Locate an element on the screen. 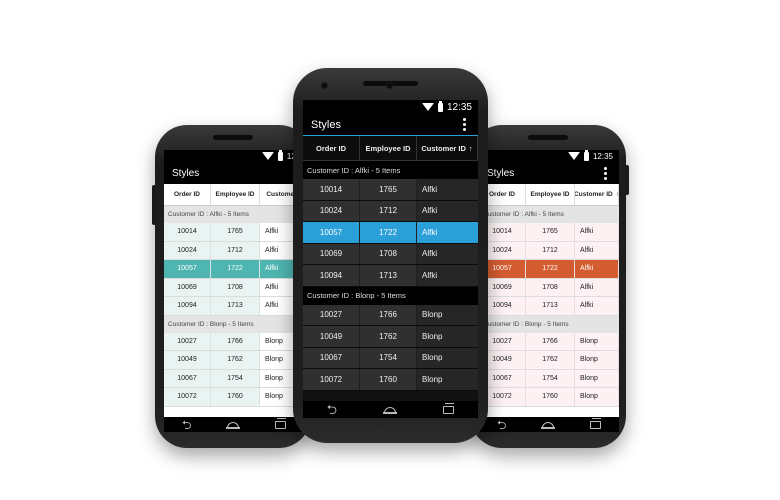 The height and width of the screenshot is (500, 780). order-id-cell: 10072 is located at coordinates (502, 397).